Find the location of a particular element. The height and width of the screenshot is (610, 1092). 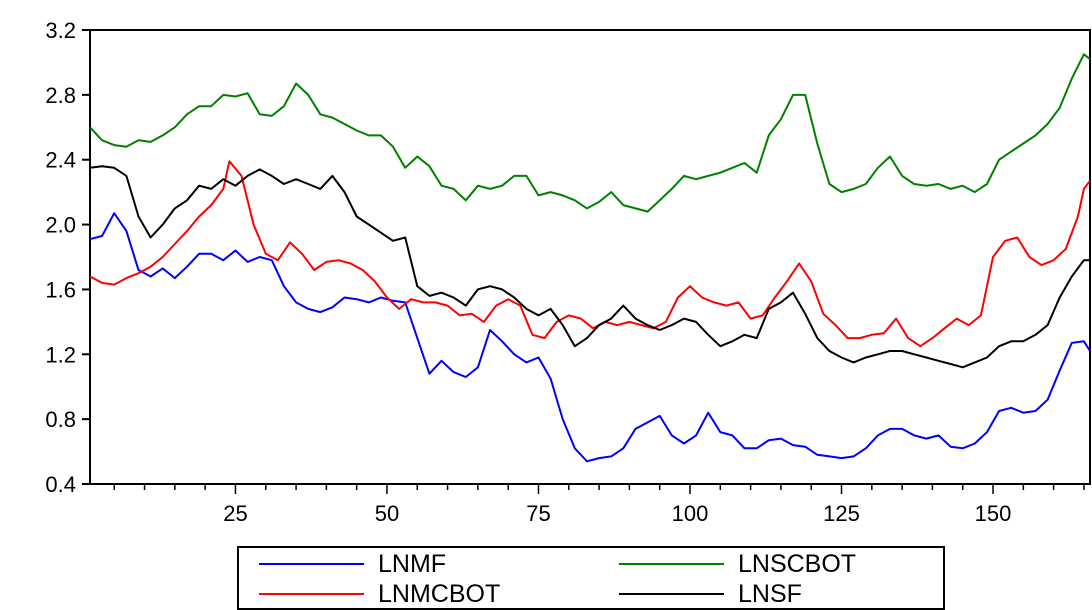

legend-swatch-lnsf is located at coordinates (671, 594).